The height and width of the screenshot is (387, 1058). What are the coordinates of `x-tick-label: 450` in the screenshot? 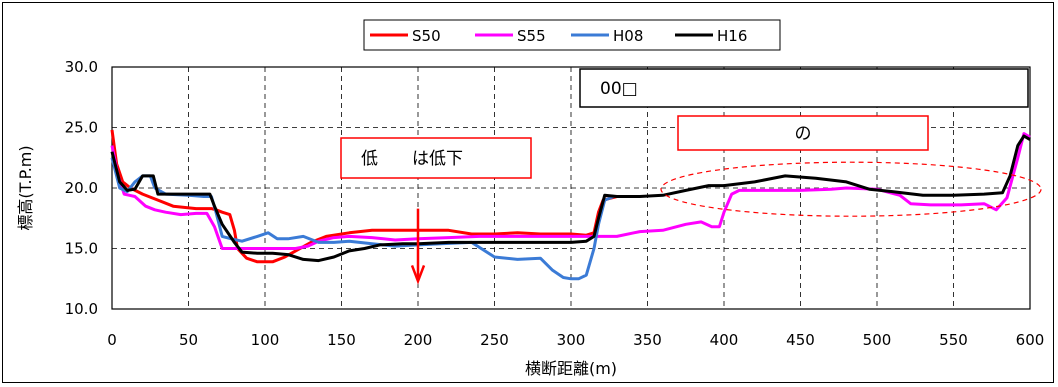 It's located at (800, 340).